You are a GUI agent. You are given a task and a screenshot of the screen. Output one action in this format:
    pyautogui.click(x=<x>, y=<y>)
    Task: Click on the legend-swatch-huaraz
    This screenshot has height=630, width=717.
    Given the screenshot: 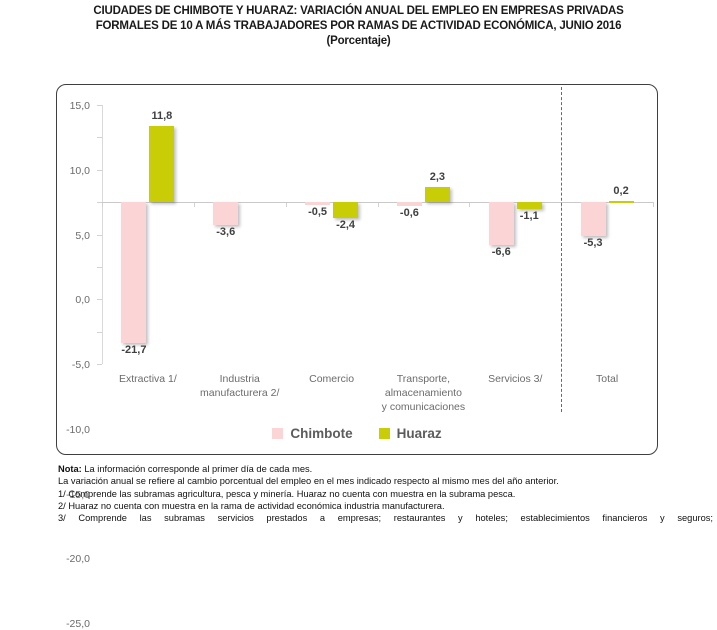 What is the action you would take?
    pyautogui.click(x=384, y=433)
    